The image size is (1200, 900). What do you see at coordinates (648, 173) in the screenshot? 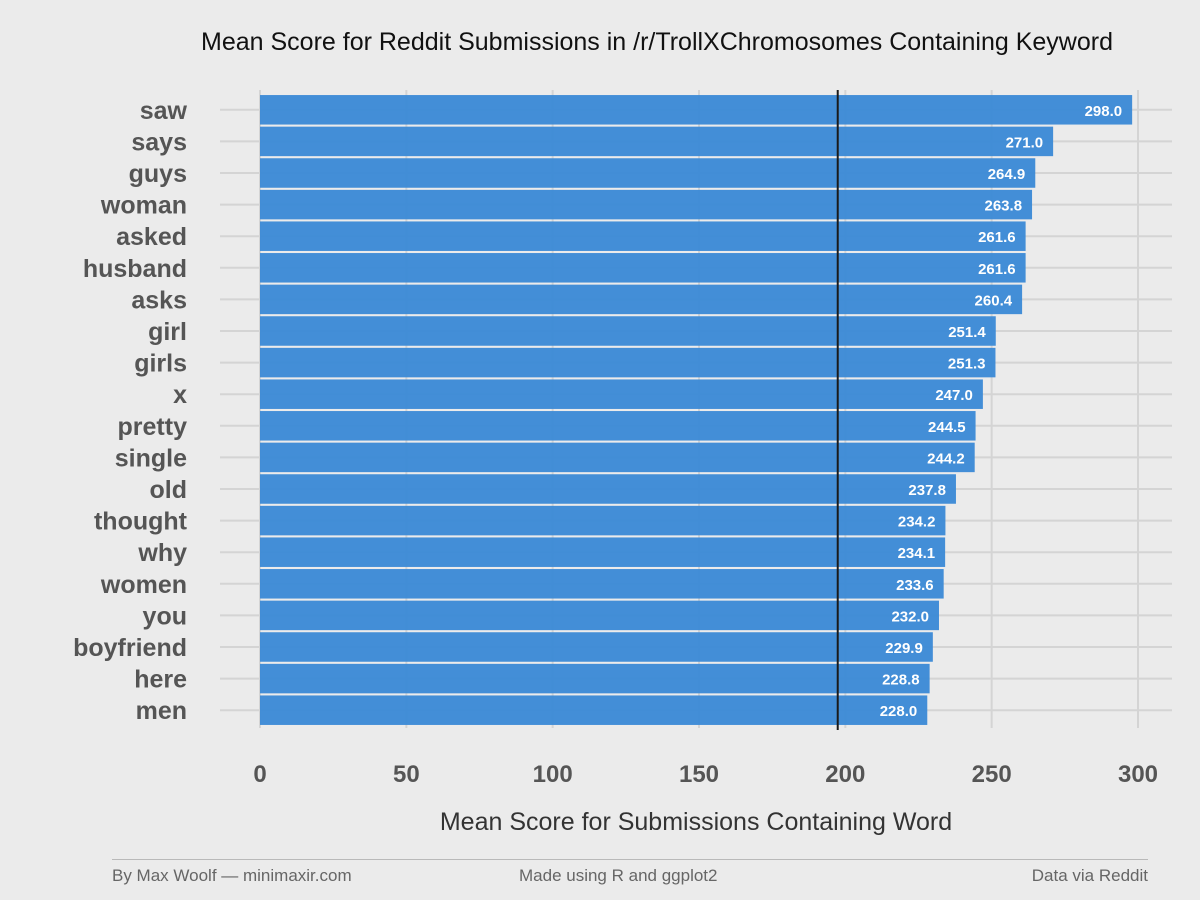
I see `bar-guys` at bounding box center [648, 173].